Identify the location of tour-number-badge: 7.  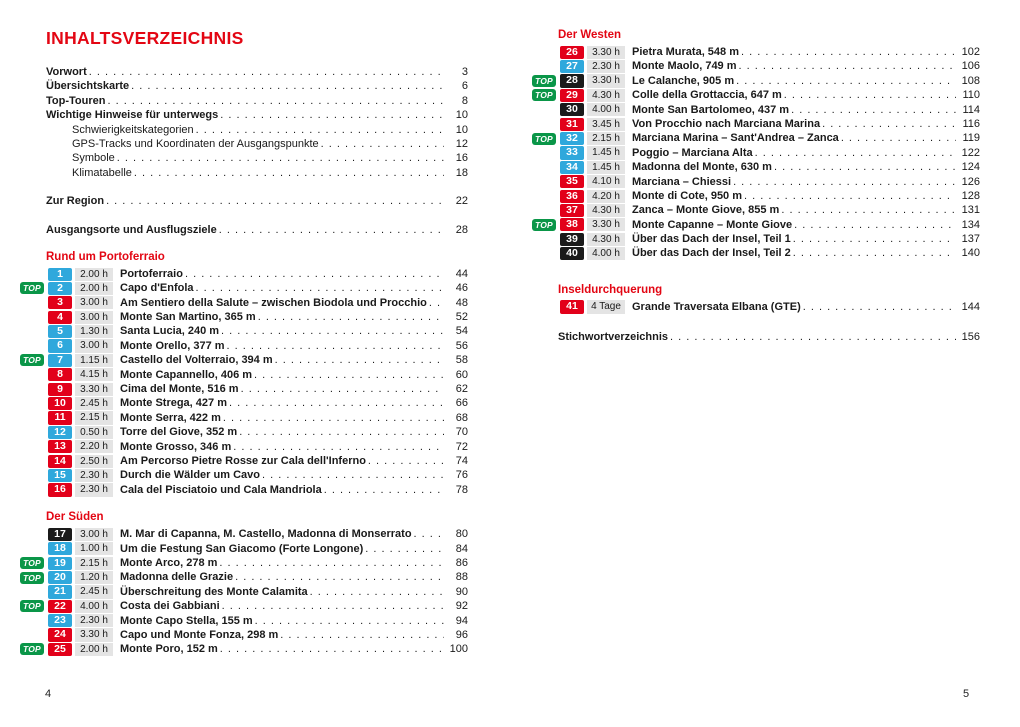
(60, 360).